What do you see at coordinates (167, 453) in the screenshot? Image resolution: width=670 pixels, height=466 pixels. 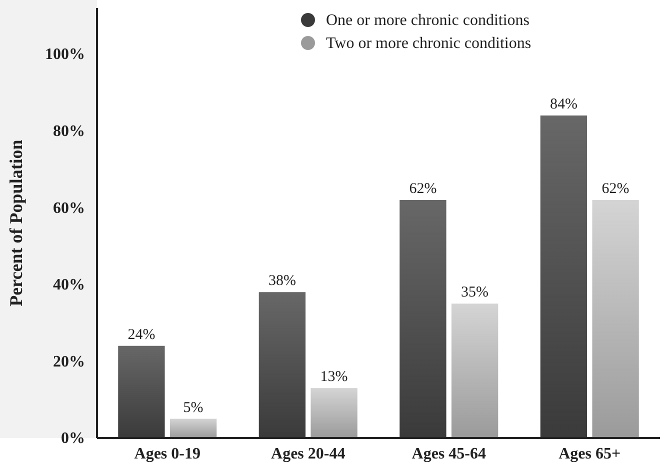 I see `x-tick-label: Ages 0-19` at bounding box center [167, 453].